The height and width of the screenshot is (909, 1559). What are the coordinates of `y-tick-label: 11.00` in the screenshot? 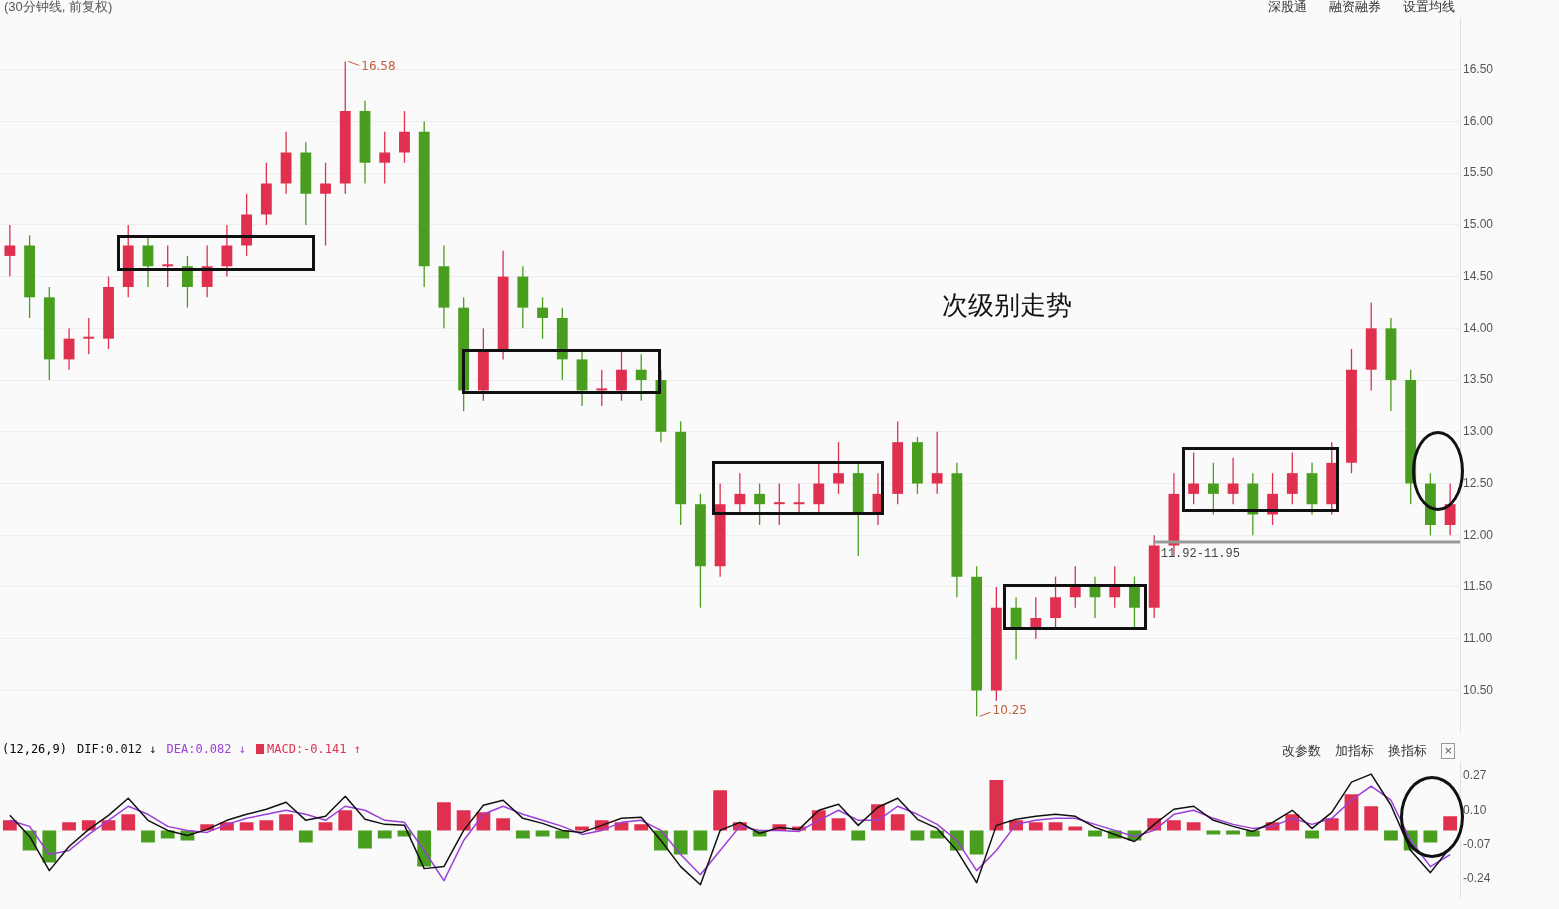 It's located at (1478, 638).